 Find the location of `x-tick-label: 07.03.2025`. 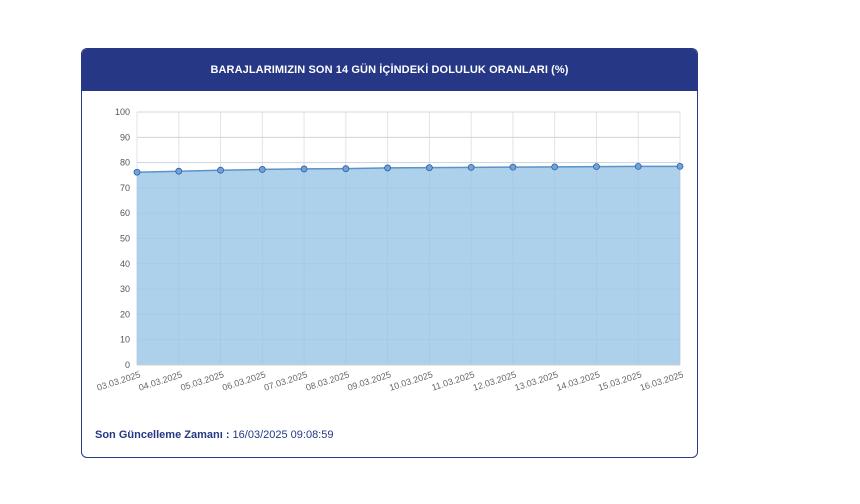

x-tick-label: 07.03.2025 is located at coordinates (286, 380).